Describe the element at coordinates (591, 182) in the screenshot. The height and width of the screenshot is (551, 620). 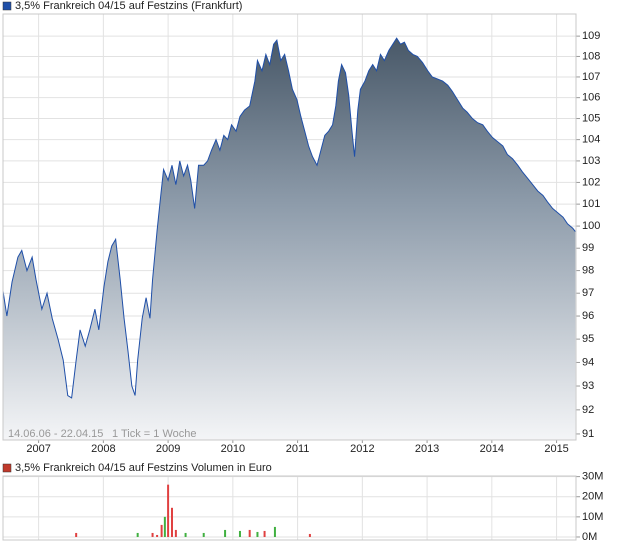
I see `y-tick-label: 102` at that location.